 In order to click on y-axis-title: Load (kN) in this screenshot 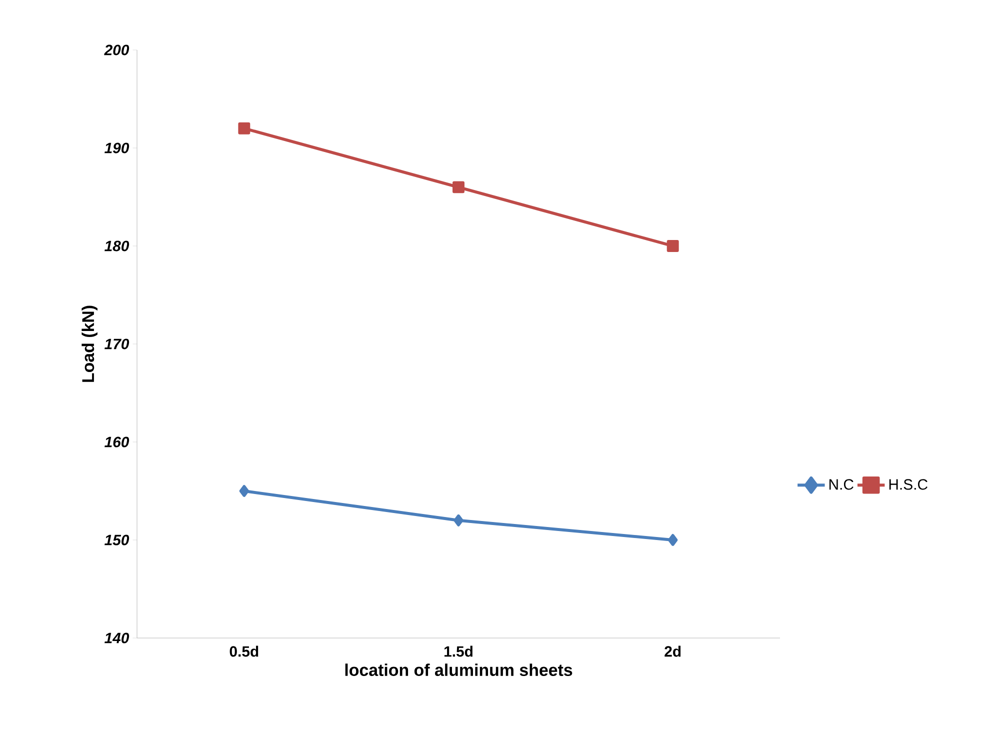, I will do `click(90, 344)`.